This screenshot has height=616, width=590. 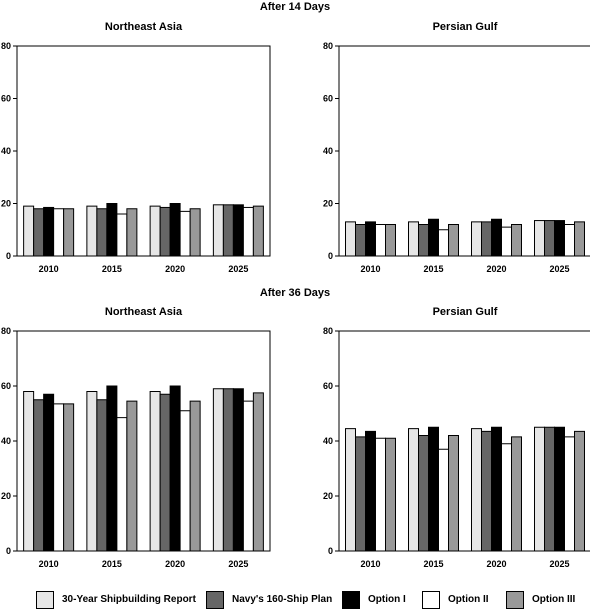 What do you see at coordinates (45, 600) in the screenshot?
I see `legend-swatch-30-year-report` at bounding box center [45, 600].